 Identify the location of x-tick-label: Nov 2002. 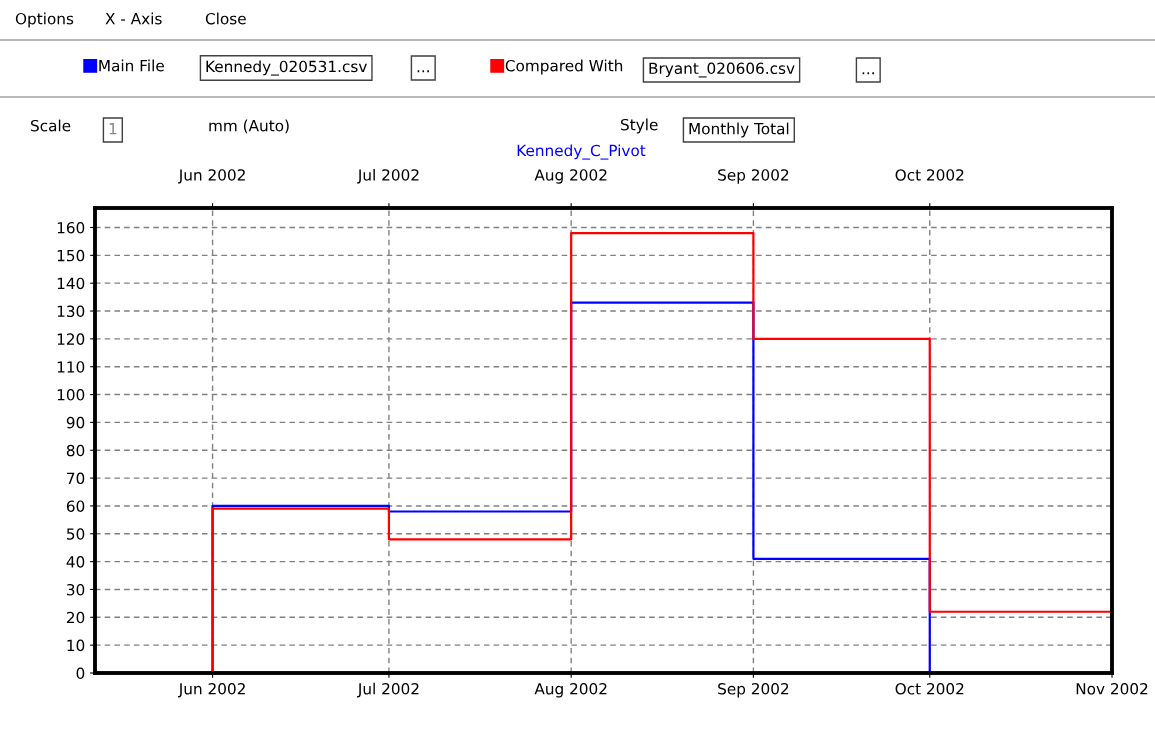
(1112, 688).